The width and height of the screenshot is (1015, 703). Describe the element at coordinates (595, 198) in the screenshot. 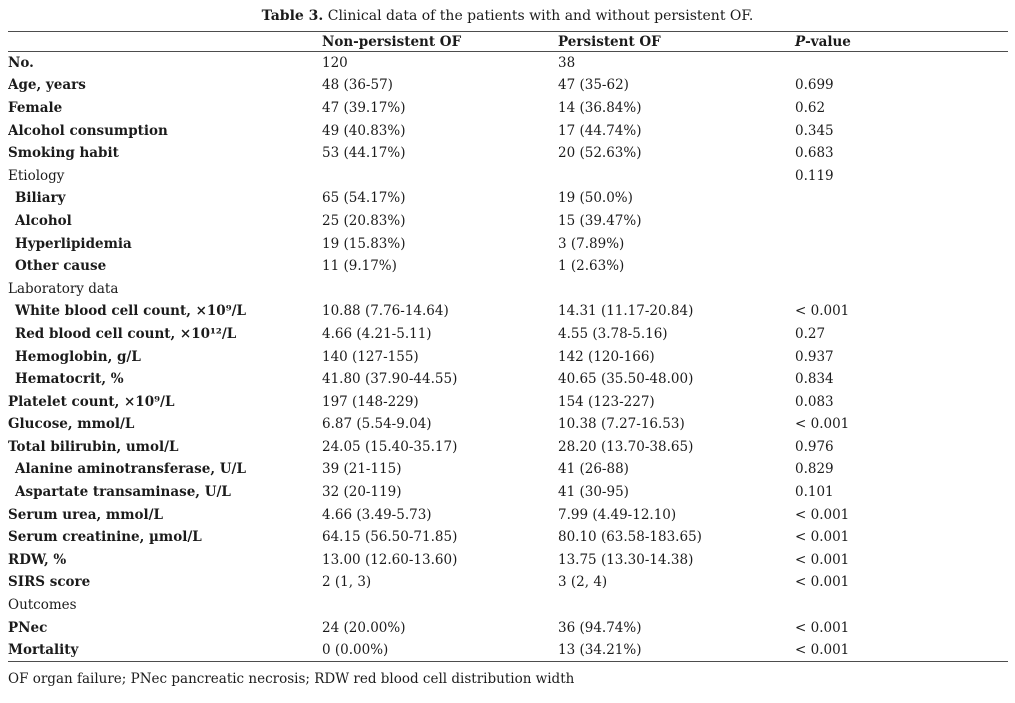

I see `persistent-value: 19 (50.0%)` at that location.